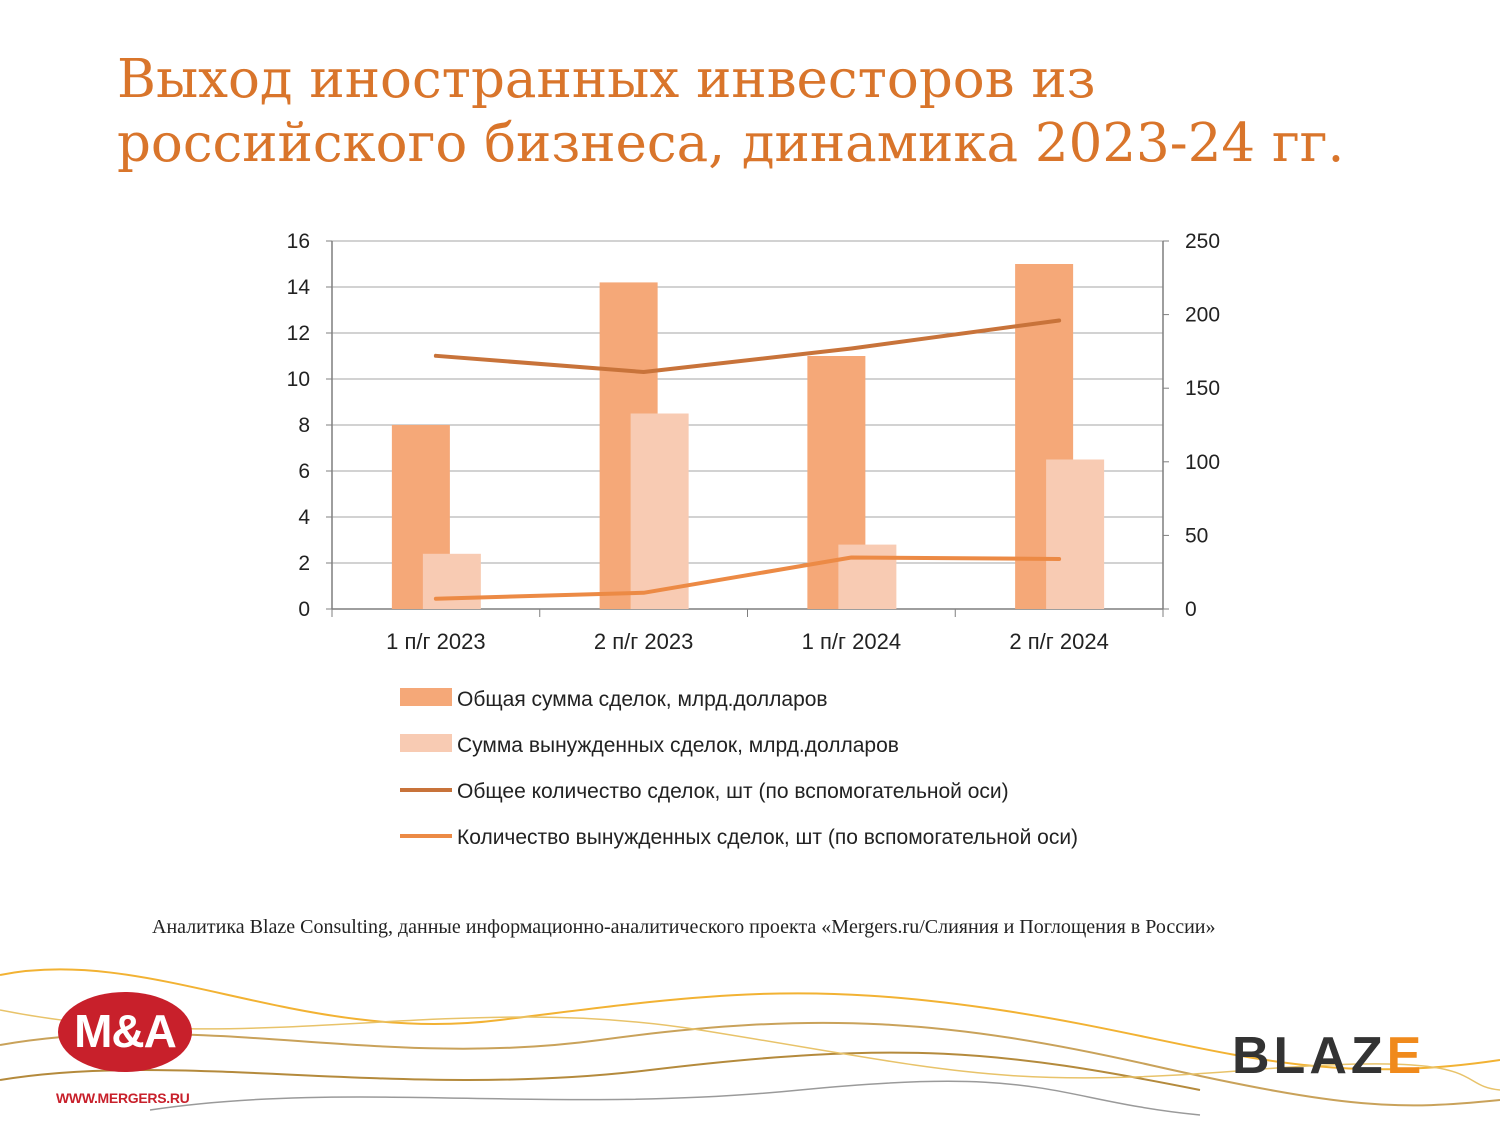 The image size is (1500, 1125). I want to click on x-tick-label: 1 п/г 2024, so click(851, 641).